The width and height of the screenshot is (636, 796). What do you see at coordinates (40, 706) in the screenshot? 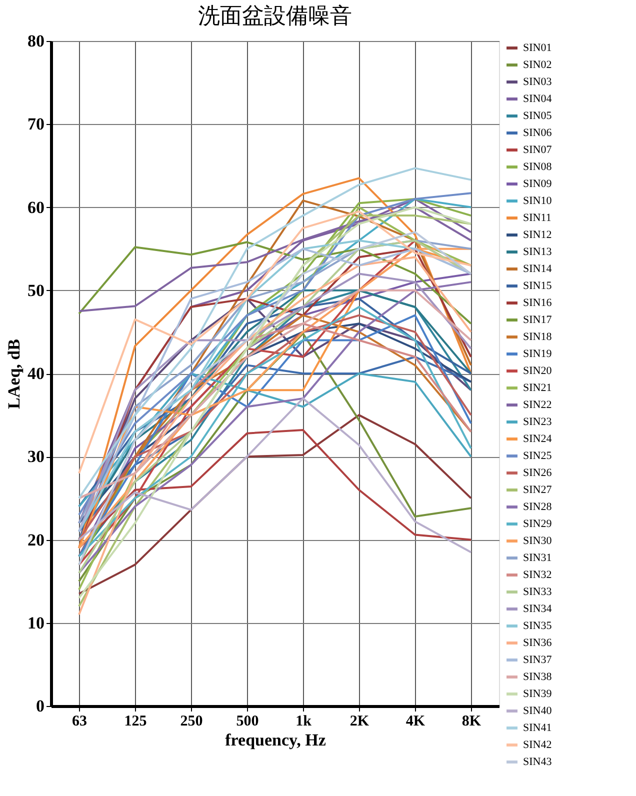
I see `y-tick-label: 0` at bounding box center [40, 706].